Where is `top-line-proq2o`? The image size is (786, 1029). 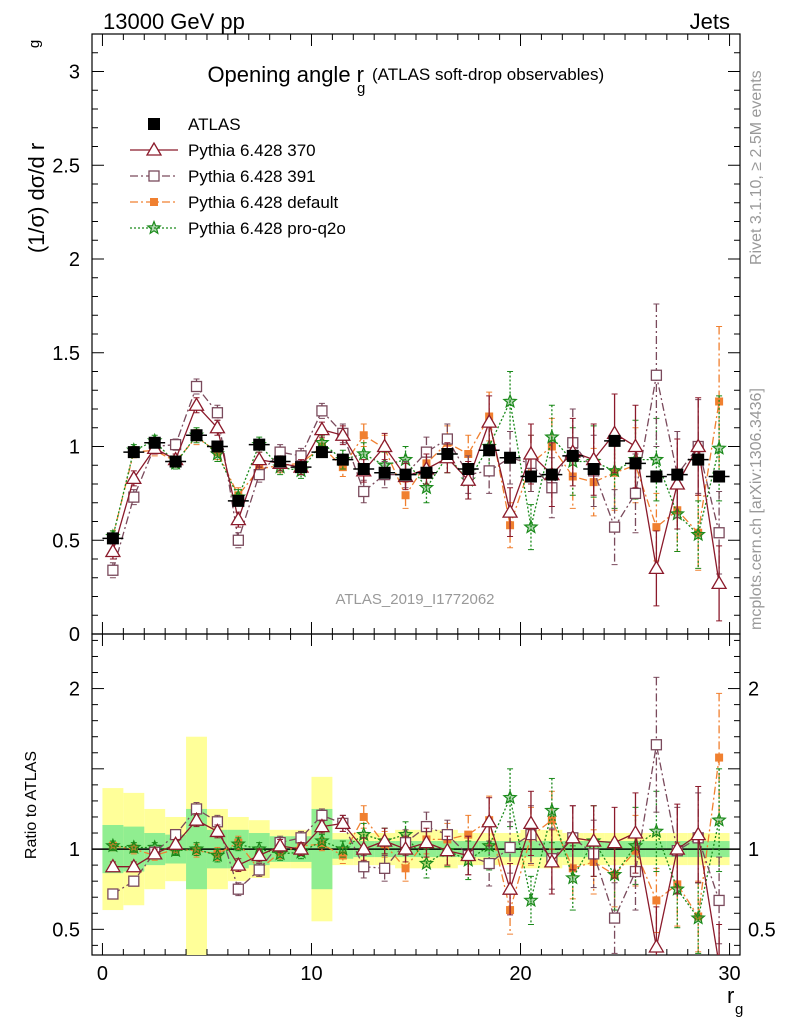
top-line-proq2o is located at coordinates (416, 468).